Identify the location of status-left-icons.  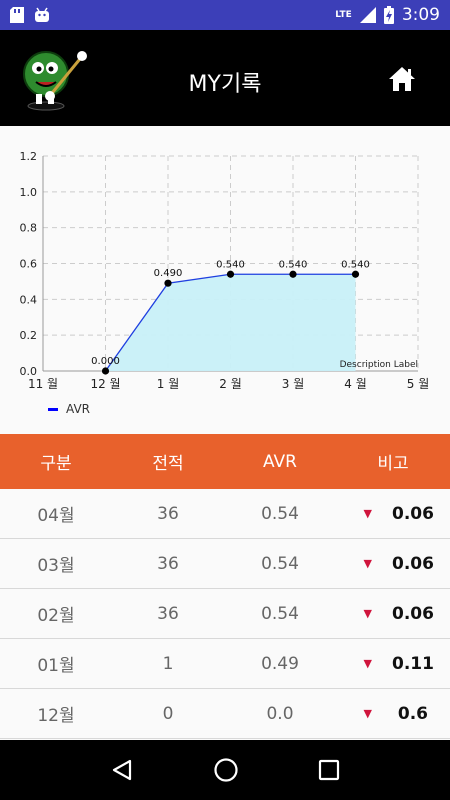
(30, 15).